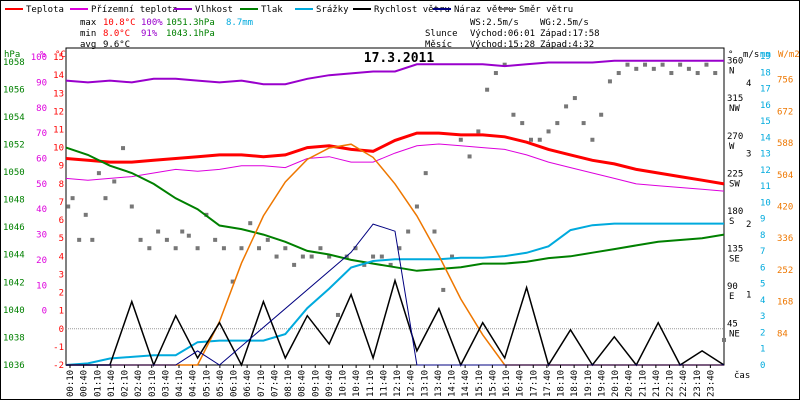 Image resolution: width=800 pixels, height=400 pixels. What do you see at coordinates (398, 383) in the screenshot?
I see `x-tick-label: 12:10` at bounding box center [398, 383].